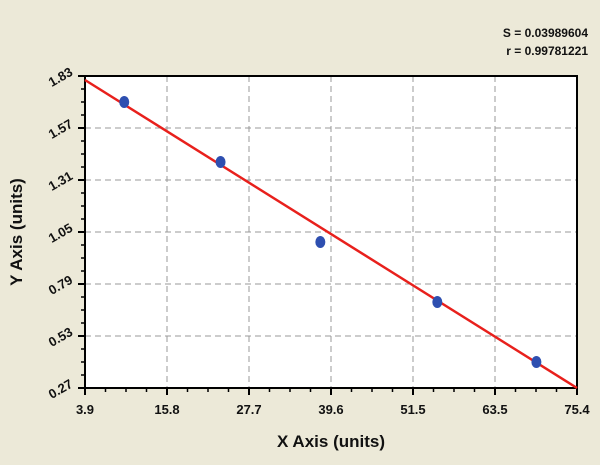 This screenshot has height=465, width=600. What do you see at coordinates (331, 441) in the screenshot?
I see `x-axis-label: X Axis (units)` at bounding box center [331, 441].